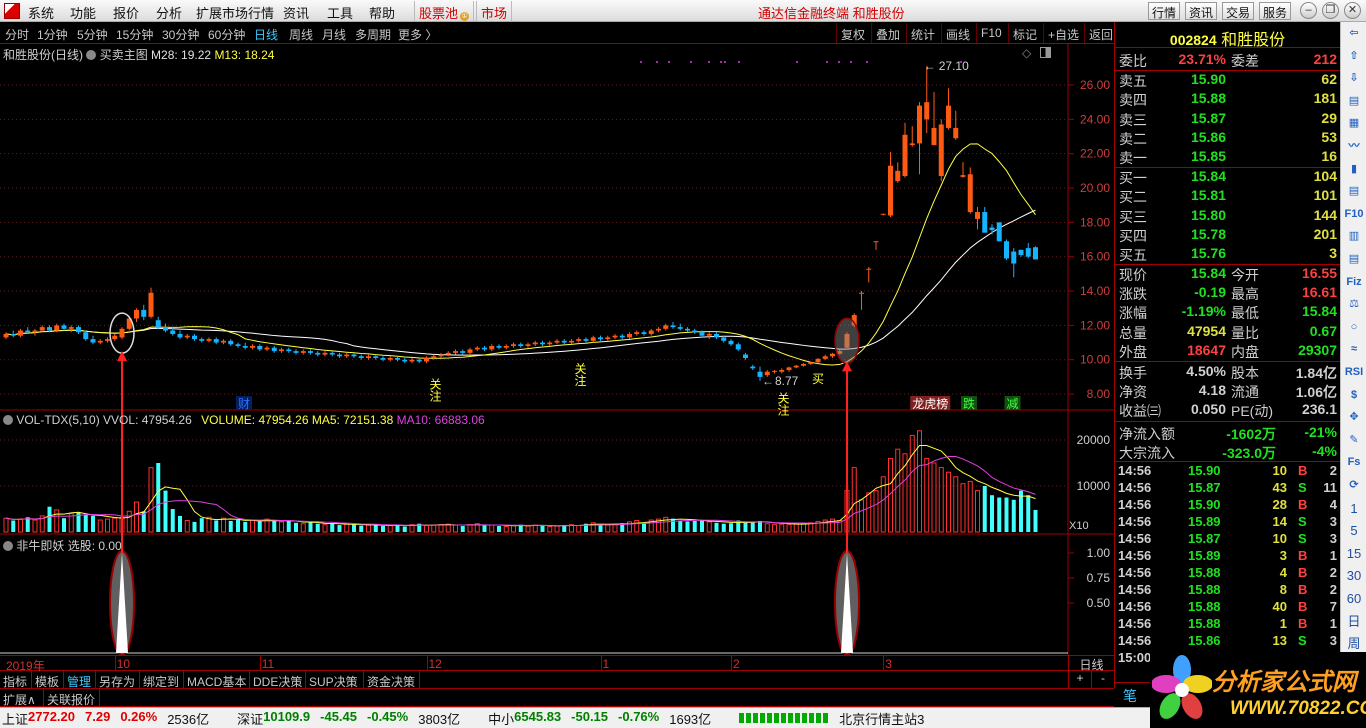 The height and width of the screenshot is (728, 1366). What do you see at coordinates (882, 719) in the screenshot?
I see `server-name: 北京行情主站3` at bounding box center [882, 719].